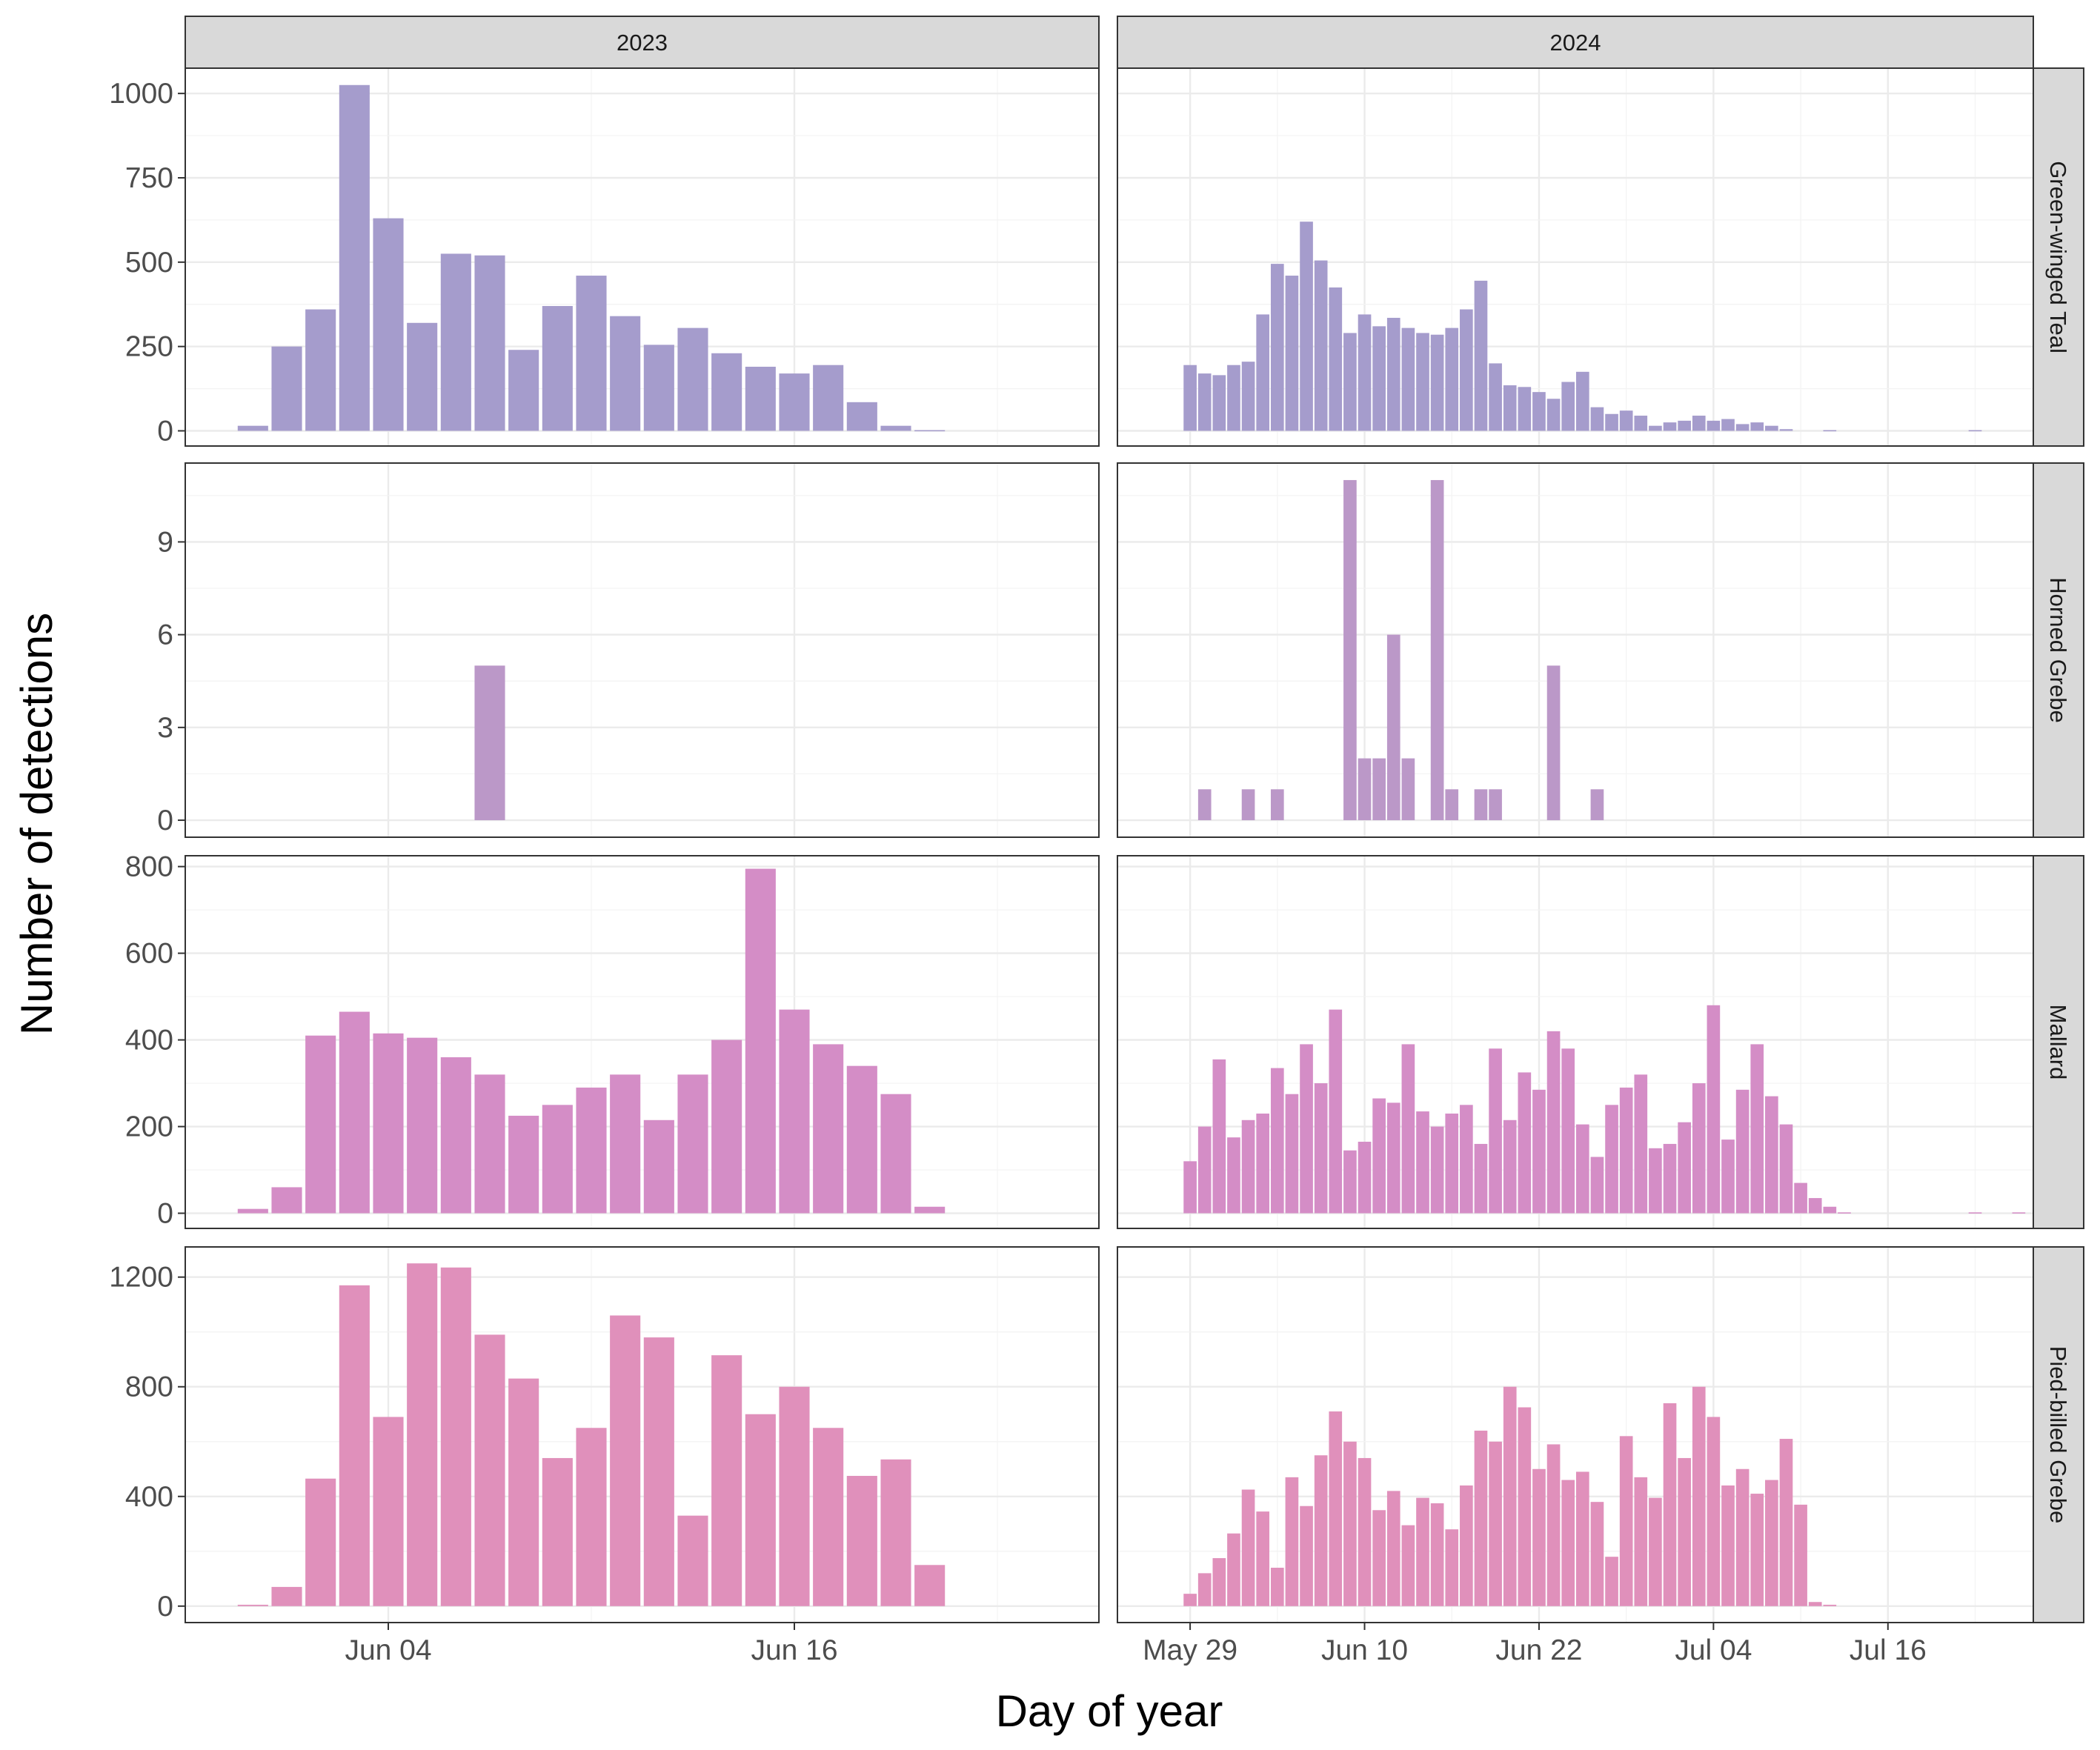 Image resolution: width=2100 pixels, height=1750 pixels. What do you see at coordinates (2059, 1042) in the screenshot?
I see `facet-strip-mallard` at bounding box center [2059, 1042].